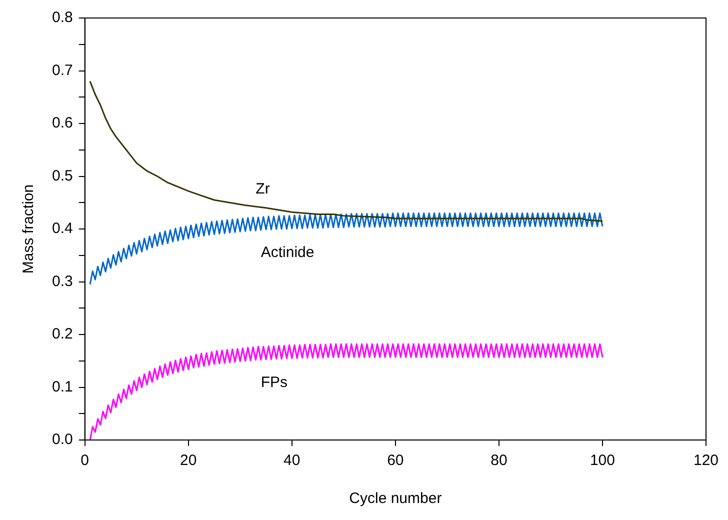 The image size is (728, 520). Describe the element at coordinates (62, 175) in the screenshot. I see `y-tick-label: 0.5` at that location.